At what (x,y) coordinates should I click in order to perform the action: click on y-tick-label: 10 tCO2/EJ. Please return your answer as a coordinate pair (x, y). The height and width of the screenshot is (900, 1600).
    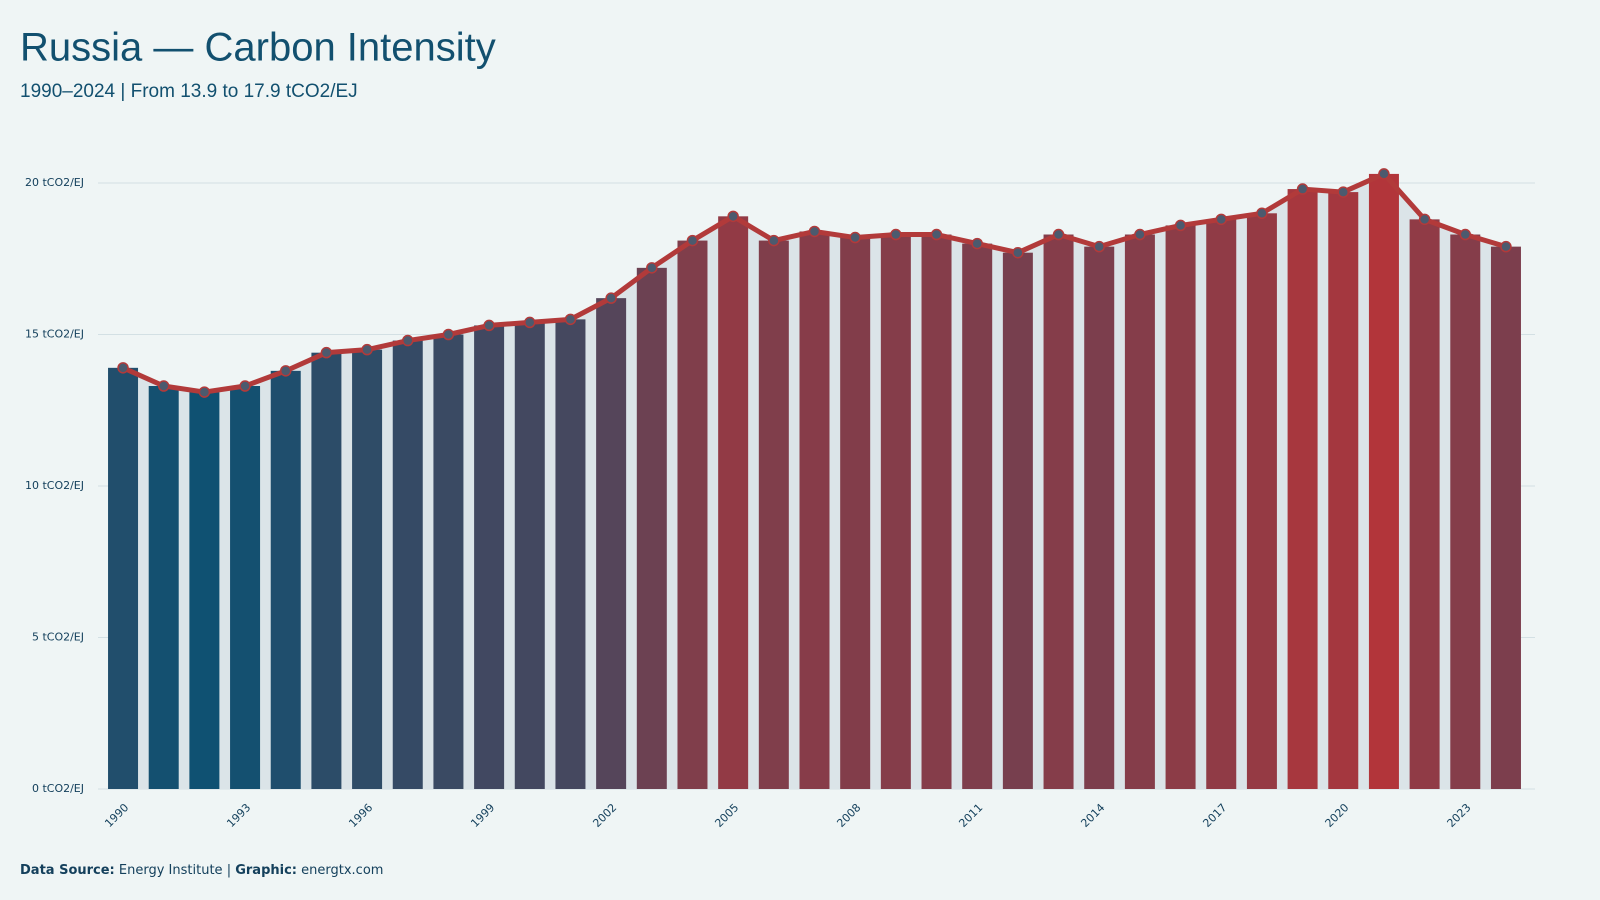
    Looking at the image, I should click on (54, 485).